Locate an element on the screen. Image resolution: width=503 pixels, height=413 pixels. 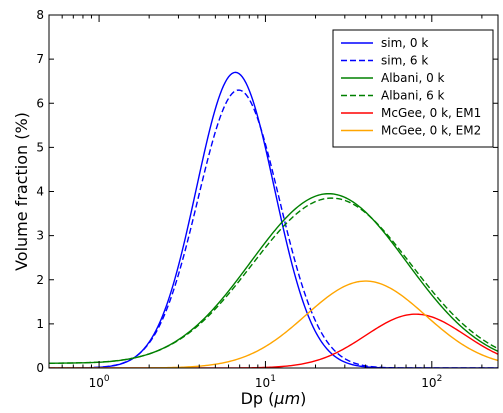
y-tick-label: 7 is located at coordinates (40, 59).